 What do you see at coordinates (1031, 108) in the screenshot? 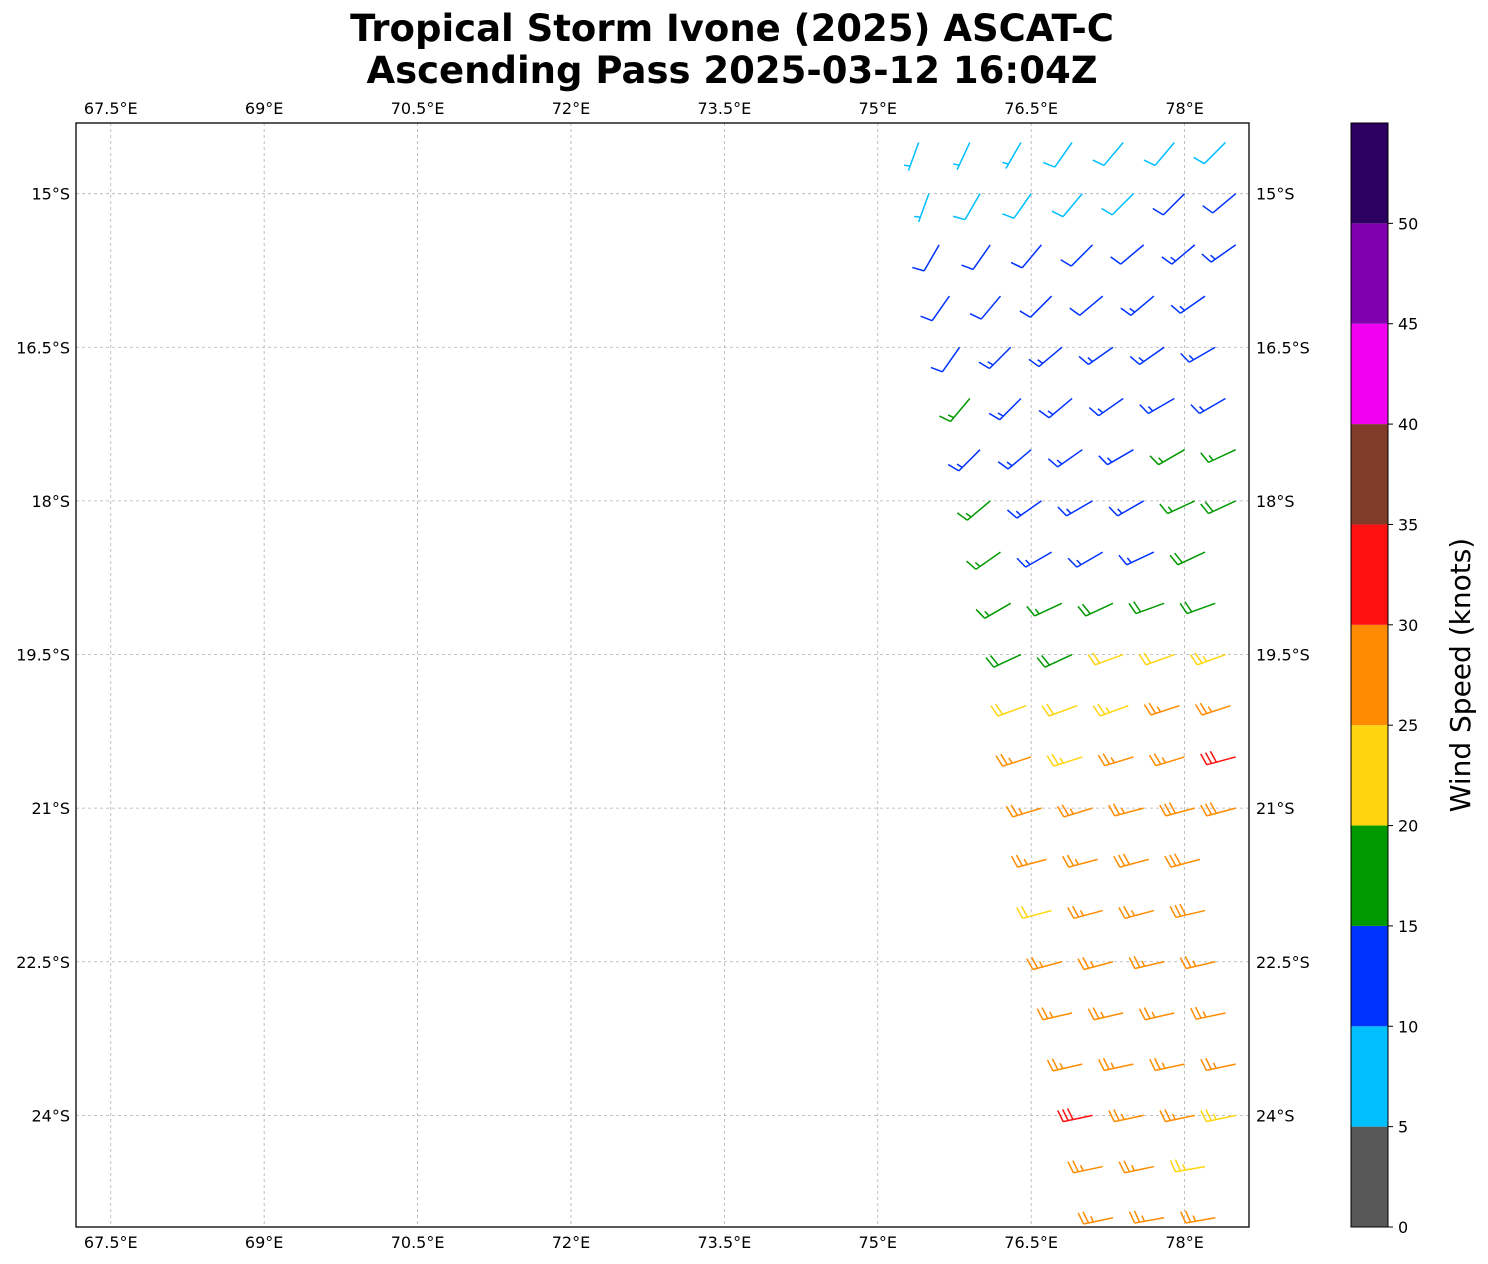
I see `x-tick-label: 76.5°E` at bounding box center [1031, 108].